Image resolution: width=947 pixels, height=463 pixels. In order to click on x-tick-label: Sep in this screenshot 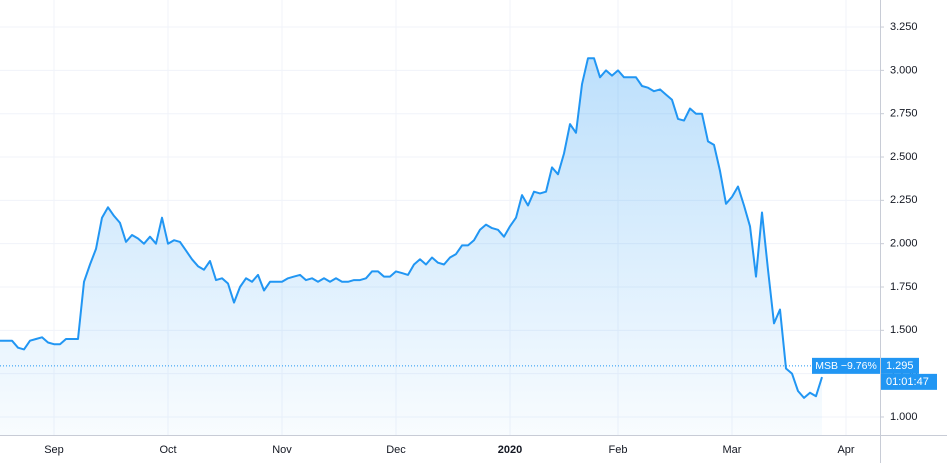, I will do `click(54, 450)`.